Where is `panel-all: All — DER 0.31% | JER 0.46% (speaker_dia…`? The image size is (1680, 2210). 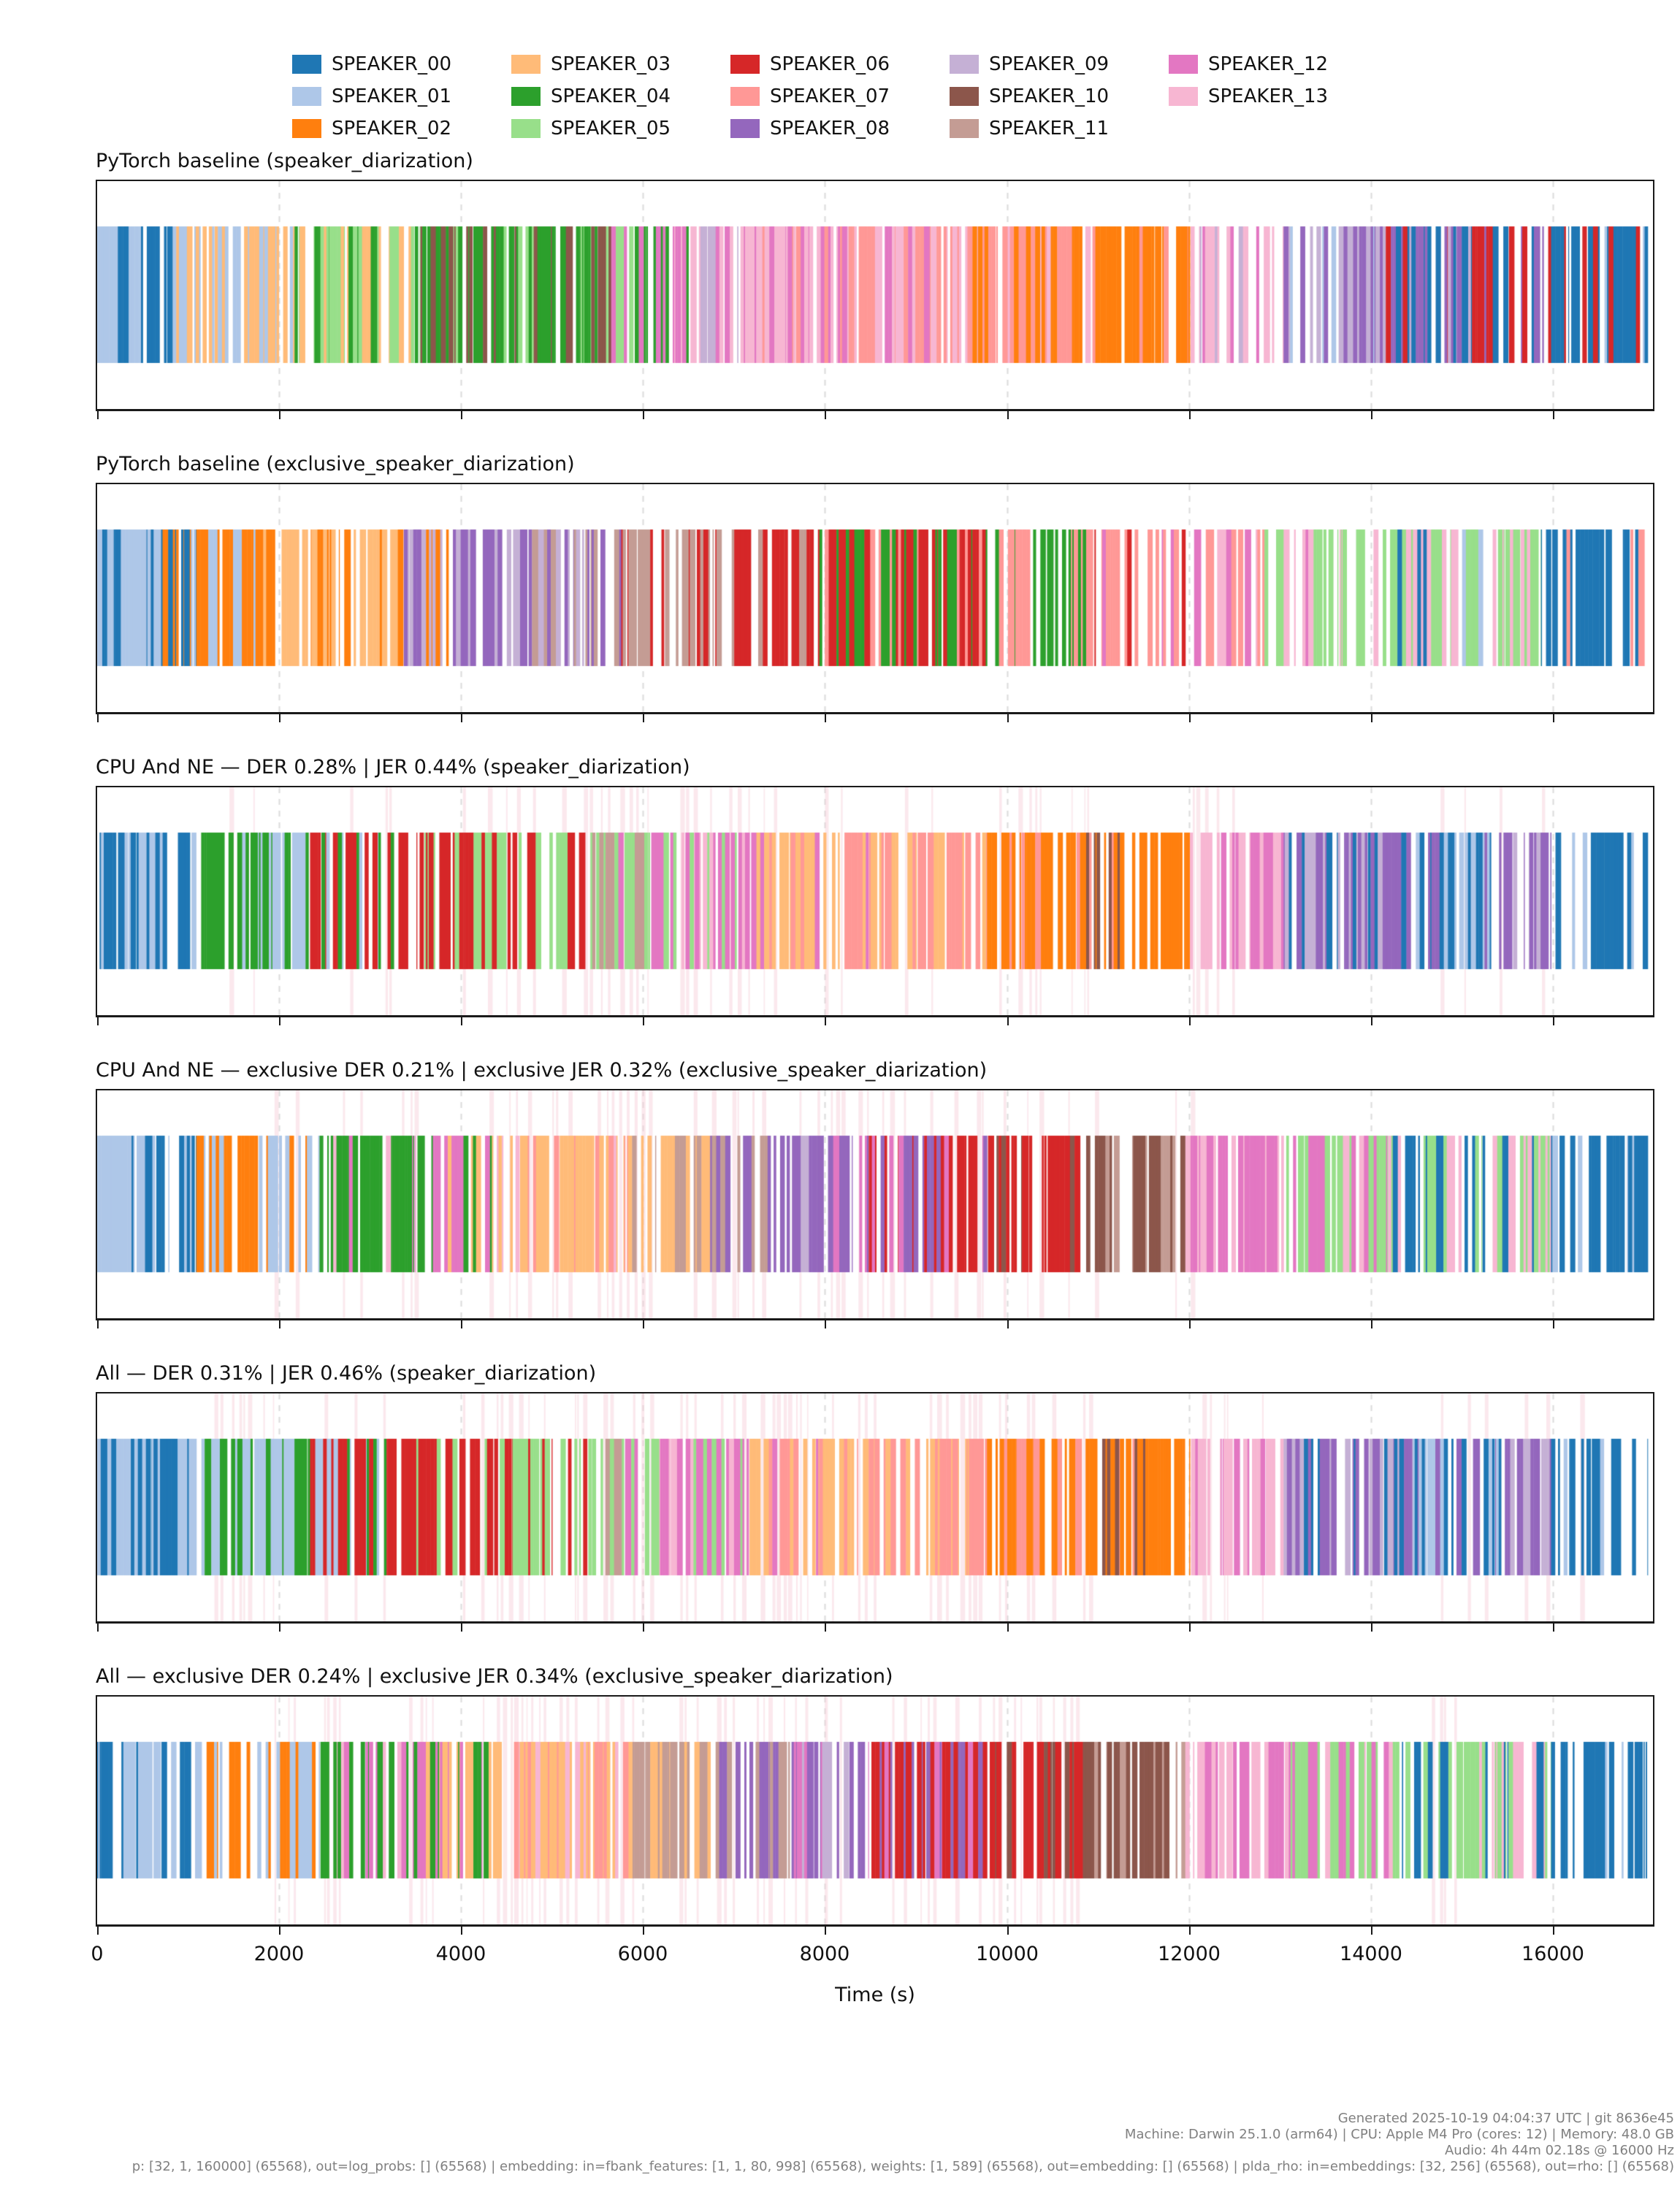 panel-all: All — DER 0.31% | JER 0.46% (speaker_dia… is located at coordinates (875, 1496).